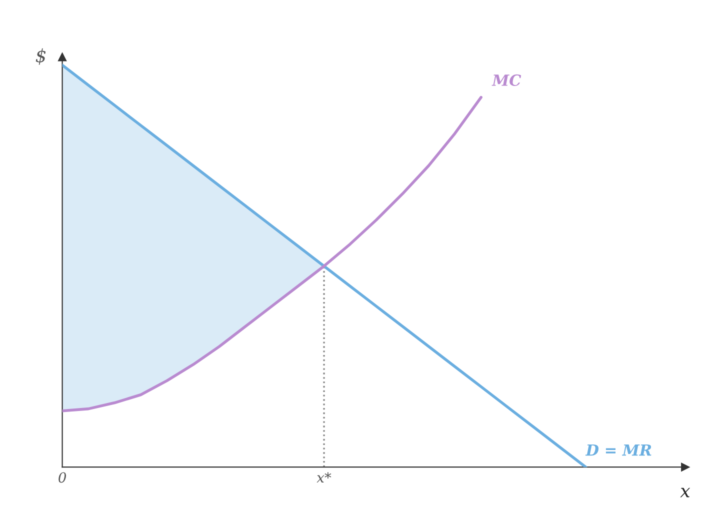  I want to click on y-axis-title: $, so click(41, 56).